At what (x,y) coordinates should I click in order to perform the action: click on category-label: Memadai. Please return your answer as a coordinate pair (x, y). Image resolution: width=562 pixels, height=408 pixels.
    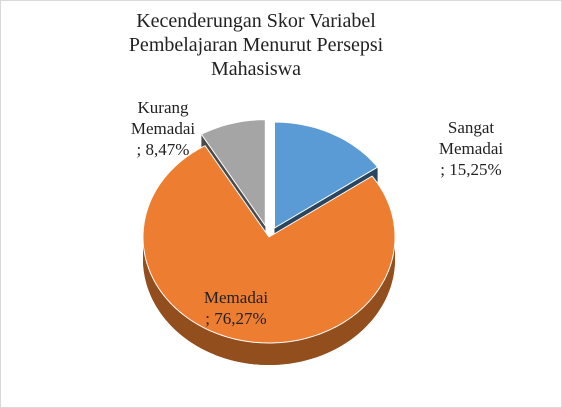
    Looking at the image, I should click on (236, 297).